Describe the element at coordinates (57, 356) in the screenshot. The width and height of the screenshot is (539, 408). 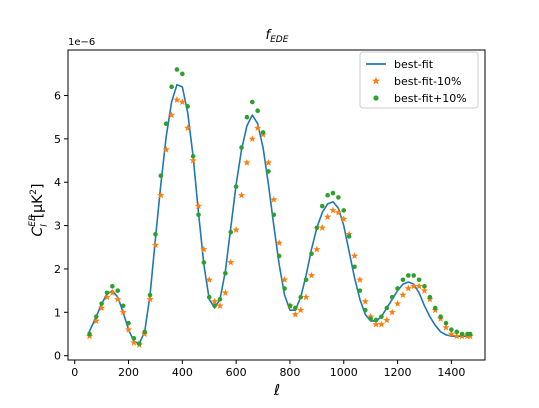
I see `y-tick-label: 0` at that location.